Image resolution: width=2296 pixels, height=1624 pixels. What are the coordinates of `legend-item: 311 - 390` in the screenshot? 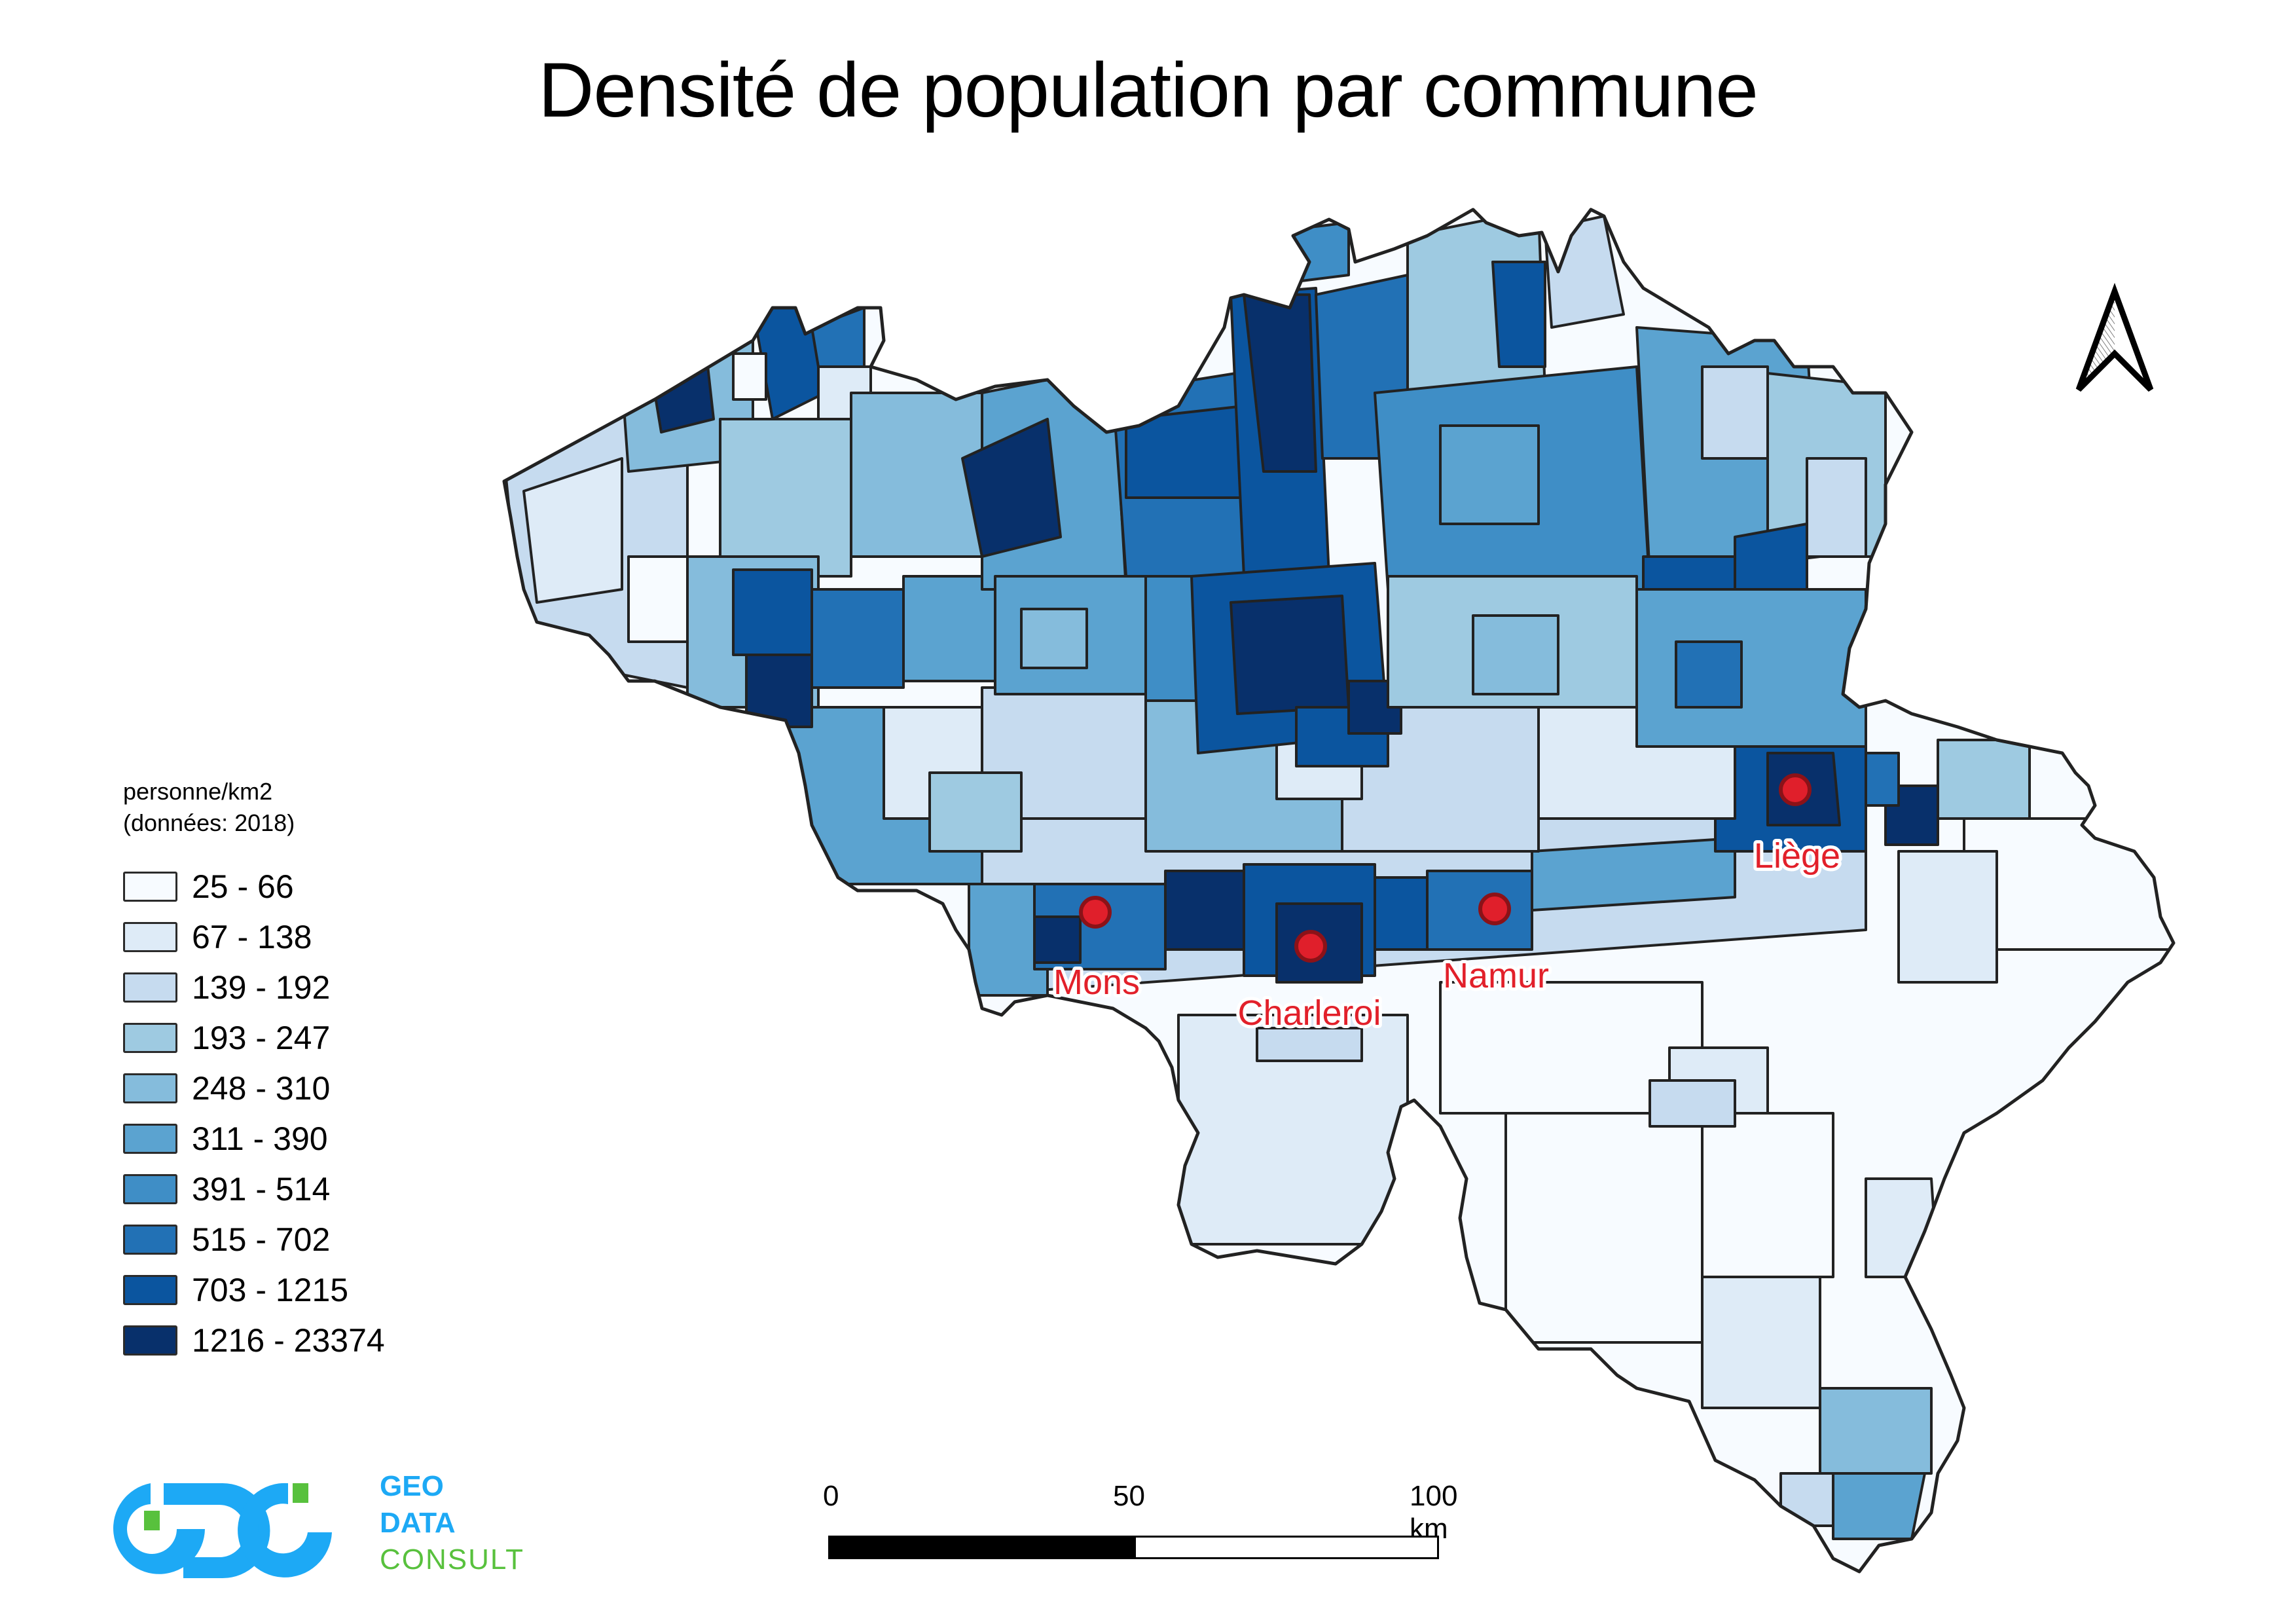 It's located at (254, 1138).